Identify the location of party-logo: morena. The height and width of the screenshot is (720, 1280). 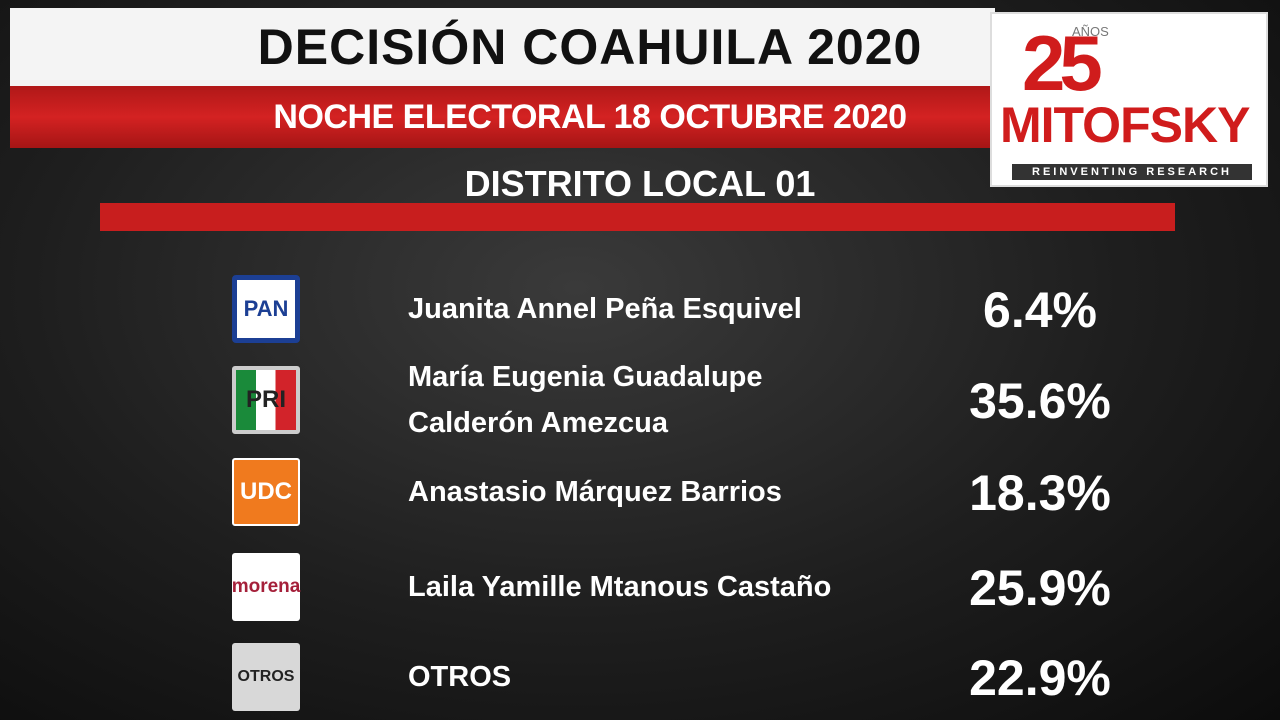
(266, 587).